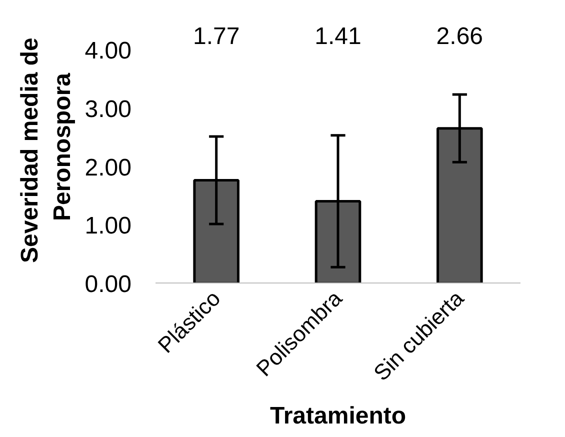 This screenshot has height=437, width=565. Describe the element at coordinates (216, 36) in the screenshot. I see `text: 1.77` at that location.